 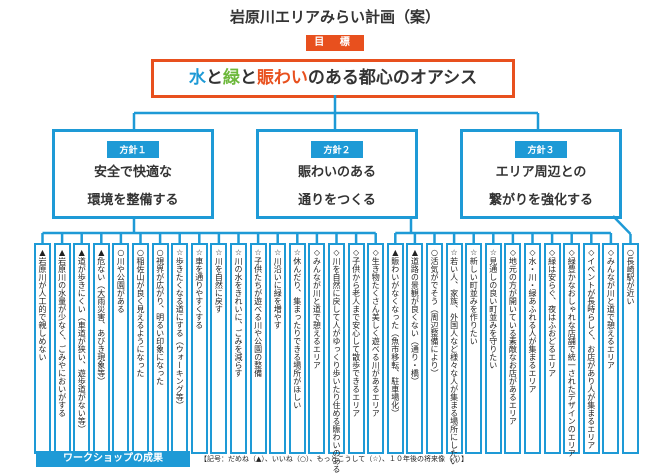 I want to click on item-text: ○稲佐山が良く見えるようになった, so click(x=140, y=312).